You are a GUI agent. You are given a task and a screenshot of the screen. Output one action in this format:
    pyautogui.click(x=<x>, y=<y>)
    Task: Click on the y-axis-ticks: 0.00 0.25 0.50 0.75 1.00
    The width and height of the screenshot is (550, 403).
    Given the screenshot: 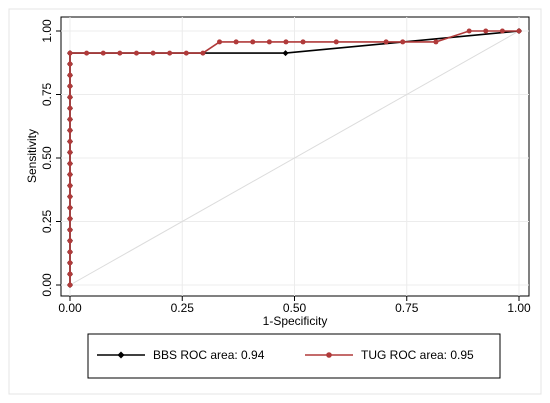 What is the action you would take?
    pyautogui.click(x=50, y=158)
    